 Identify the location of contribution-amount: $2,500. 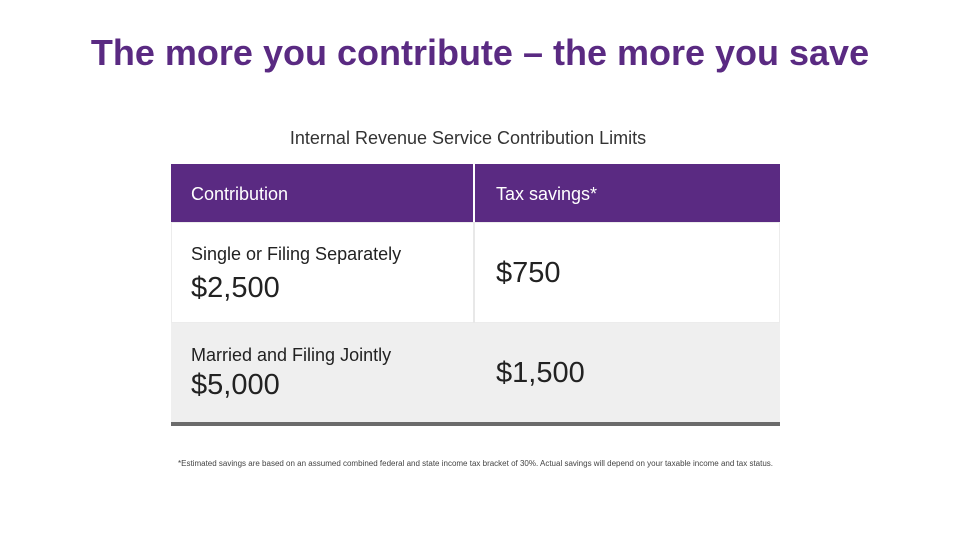
(235, 288).